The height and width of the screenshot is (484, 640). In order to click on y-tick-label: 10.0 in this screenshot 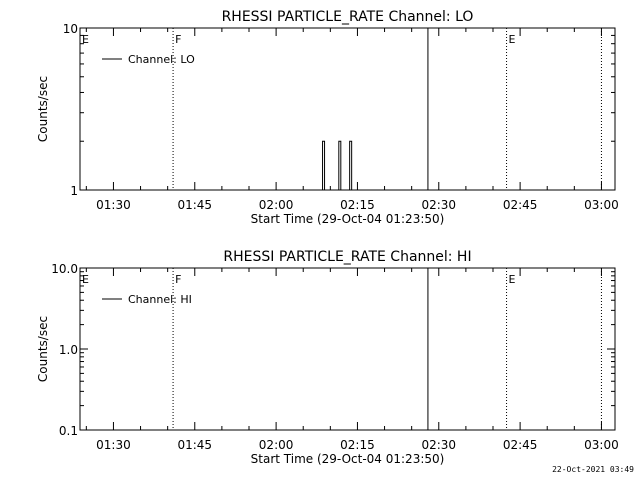, I will do `click(64, 269)`.